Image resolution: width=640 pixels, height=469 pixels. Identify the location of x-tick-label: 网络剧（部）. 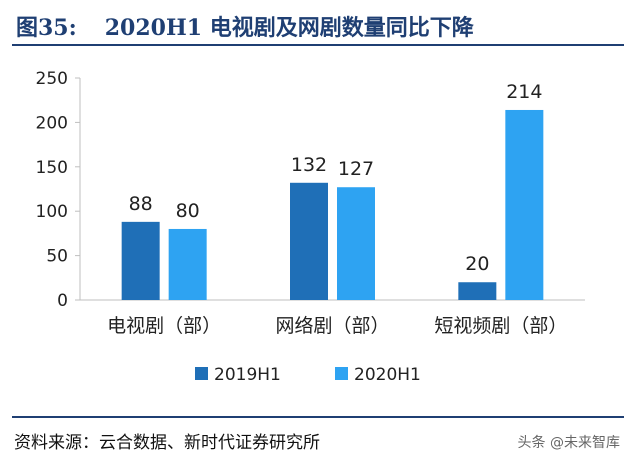
(332, 326).